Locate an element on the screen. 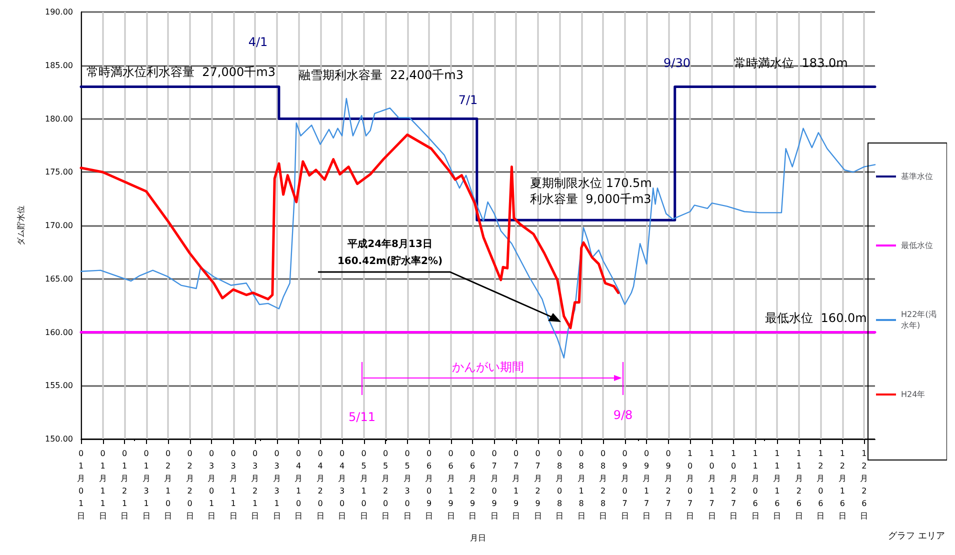 The width and height of the screenshot is (955, 555). x-tick-label: 07月29日 is located at coordinates (538, 484).